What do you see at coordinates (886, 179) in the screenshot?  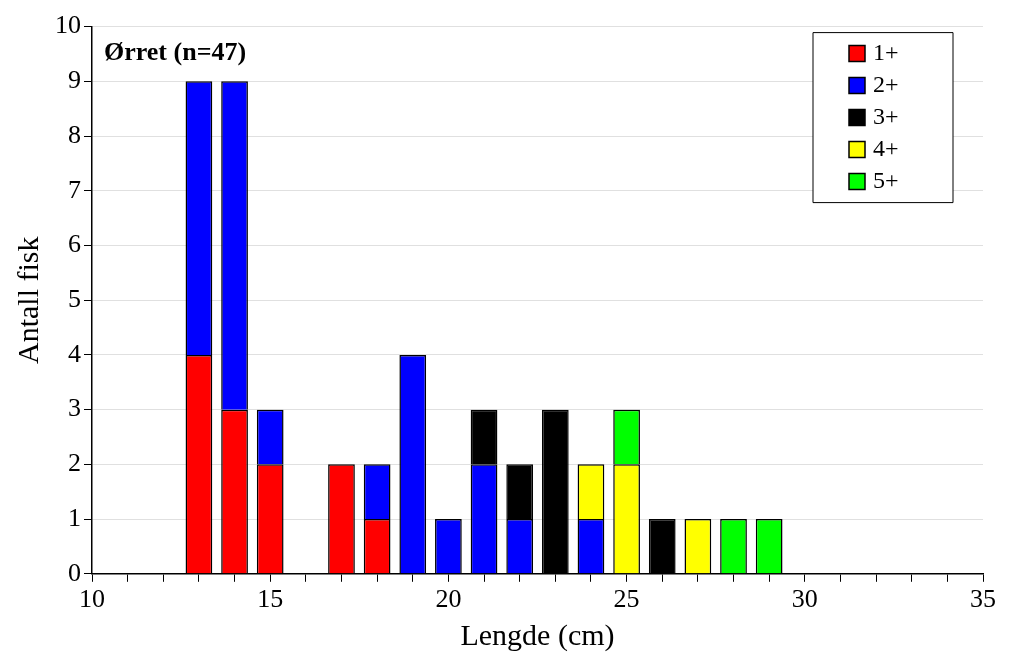 I see `legend-label: 5+` at bounding box center [886, 179].